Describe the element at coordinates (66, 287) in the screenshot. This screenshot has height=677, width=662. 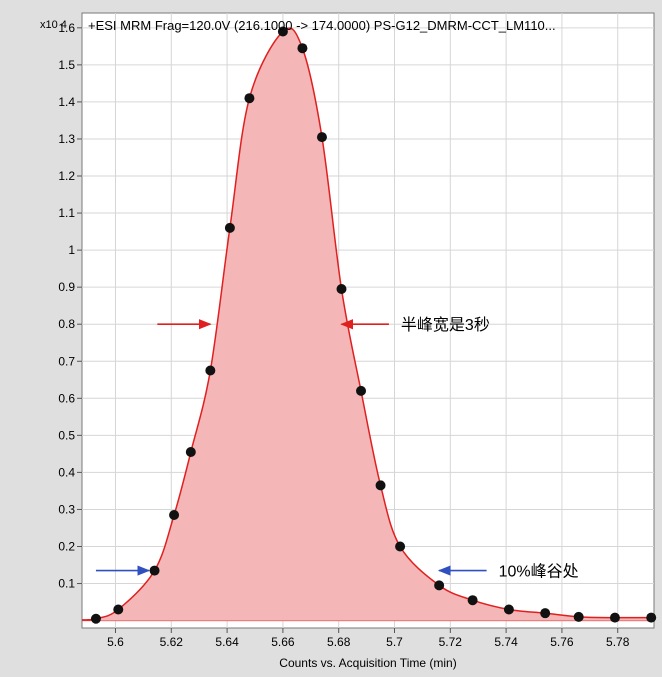
I see `y-tick-label: 0.9` at that location.